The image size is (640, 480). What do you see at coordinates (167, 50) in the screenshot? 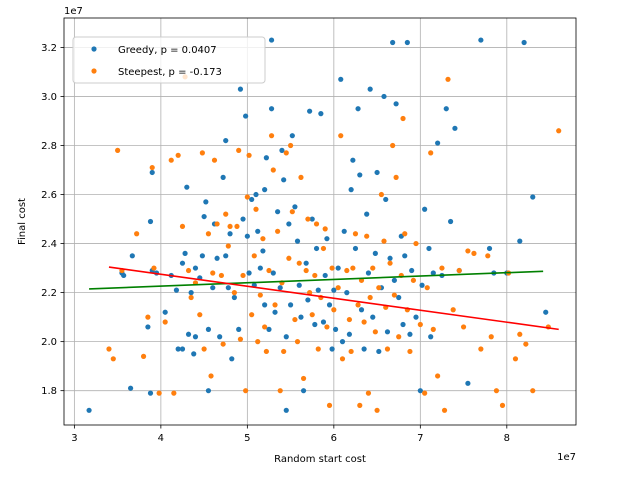
I see `legend-label-greedy: Greedy, p = 0.0407` at bounding box center [167, 50].